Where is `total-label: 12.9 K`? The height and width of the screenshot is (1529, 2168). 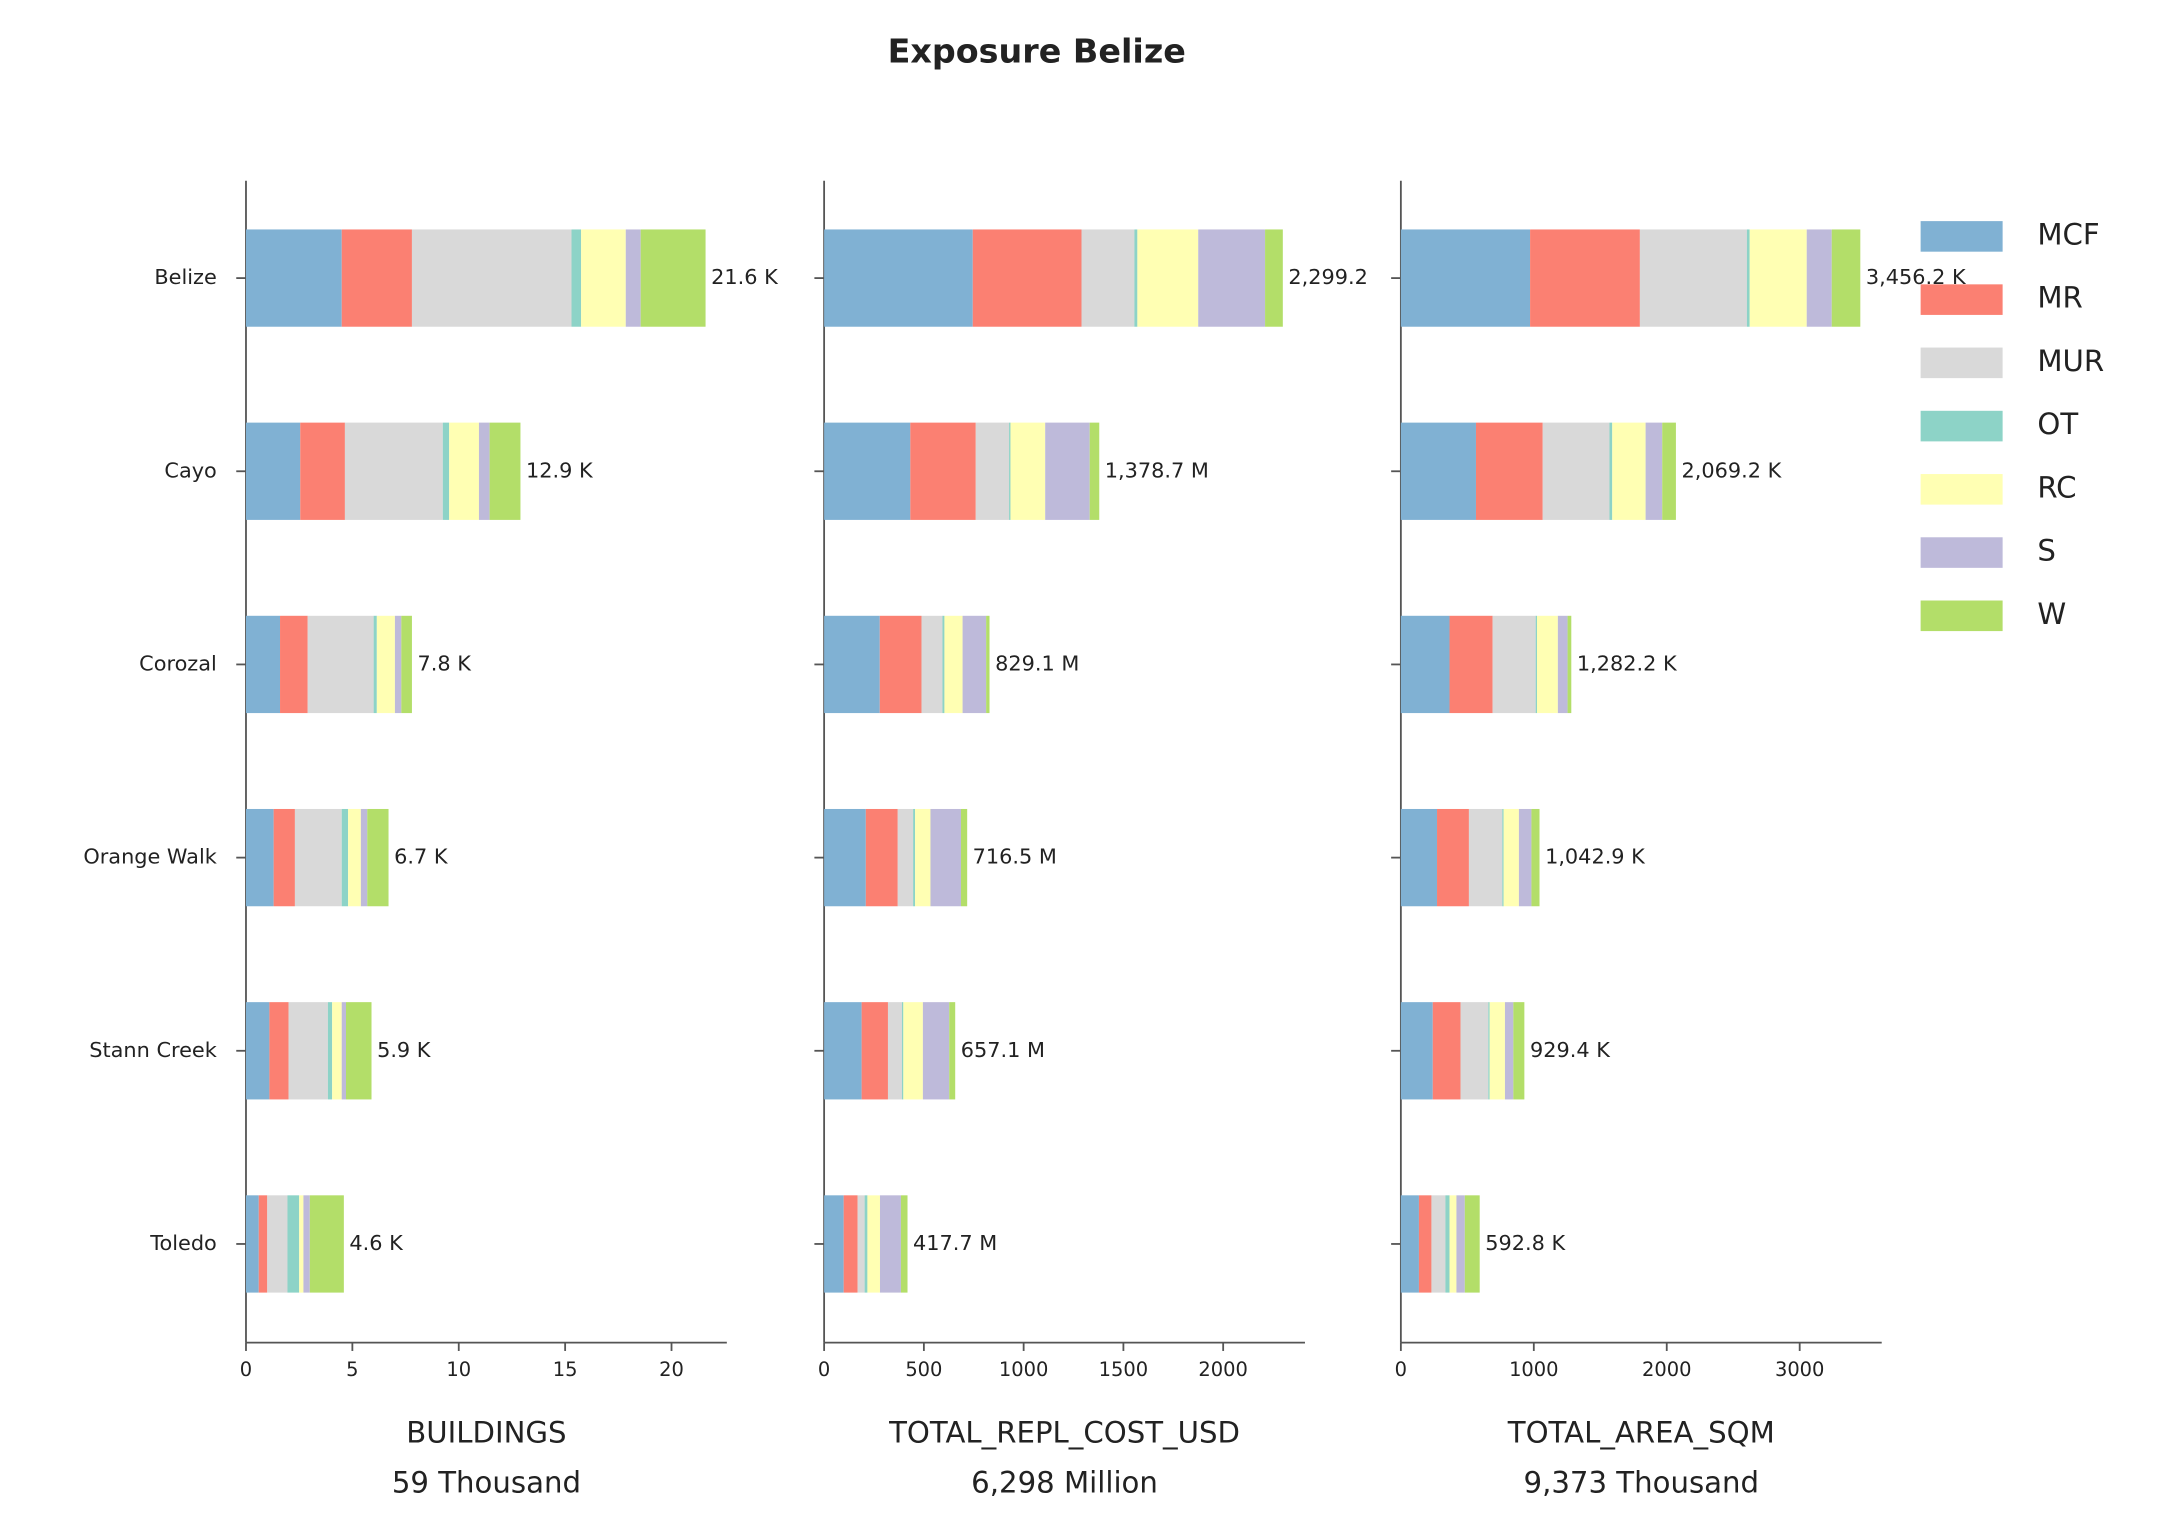 total-label: 12.9 K is located at coordinates (560, 470).